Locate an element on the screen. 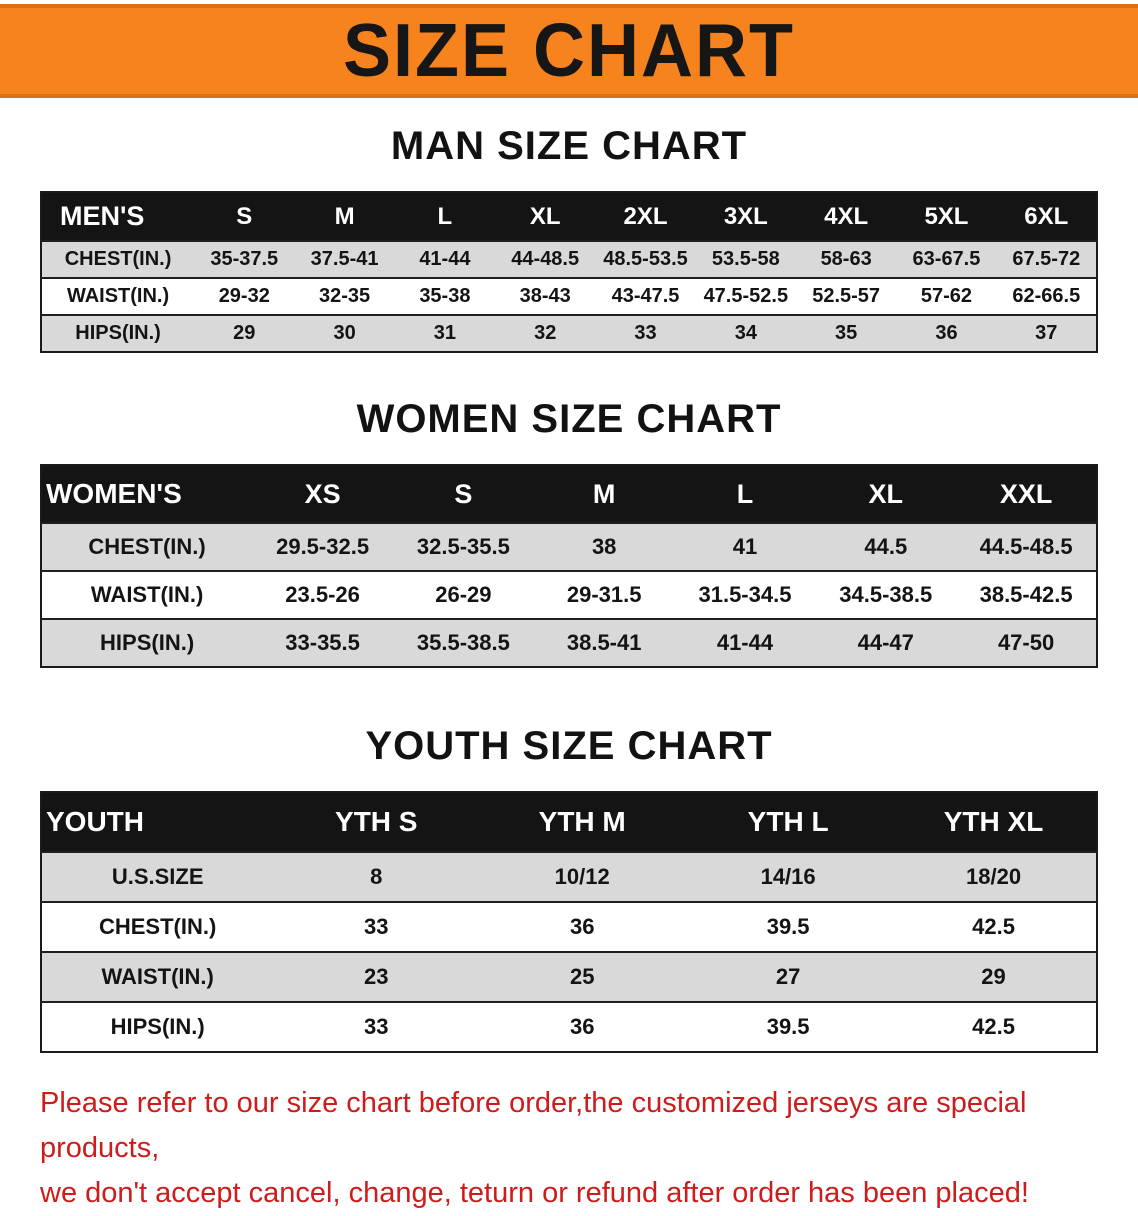 This screenshot has width=1138, height=1216. table-corner-label: YOUTH is located at coordinates (95, 821).